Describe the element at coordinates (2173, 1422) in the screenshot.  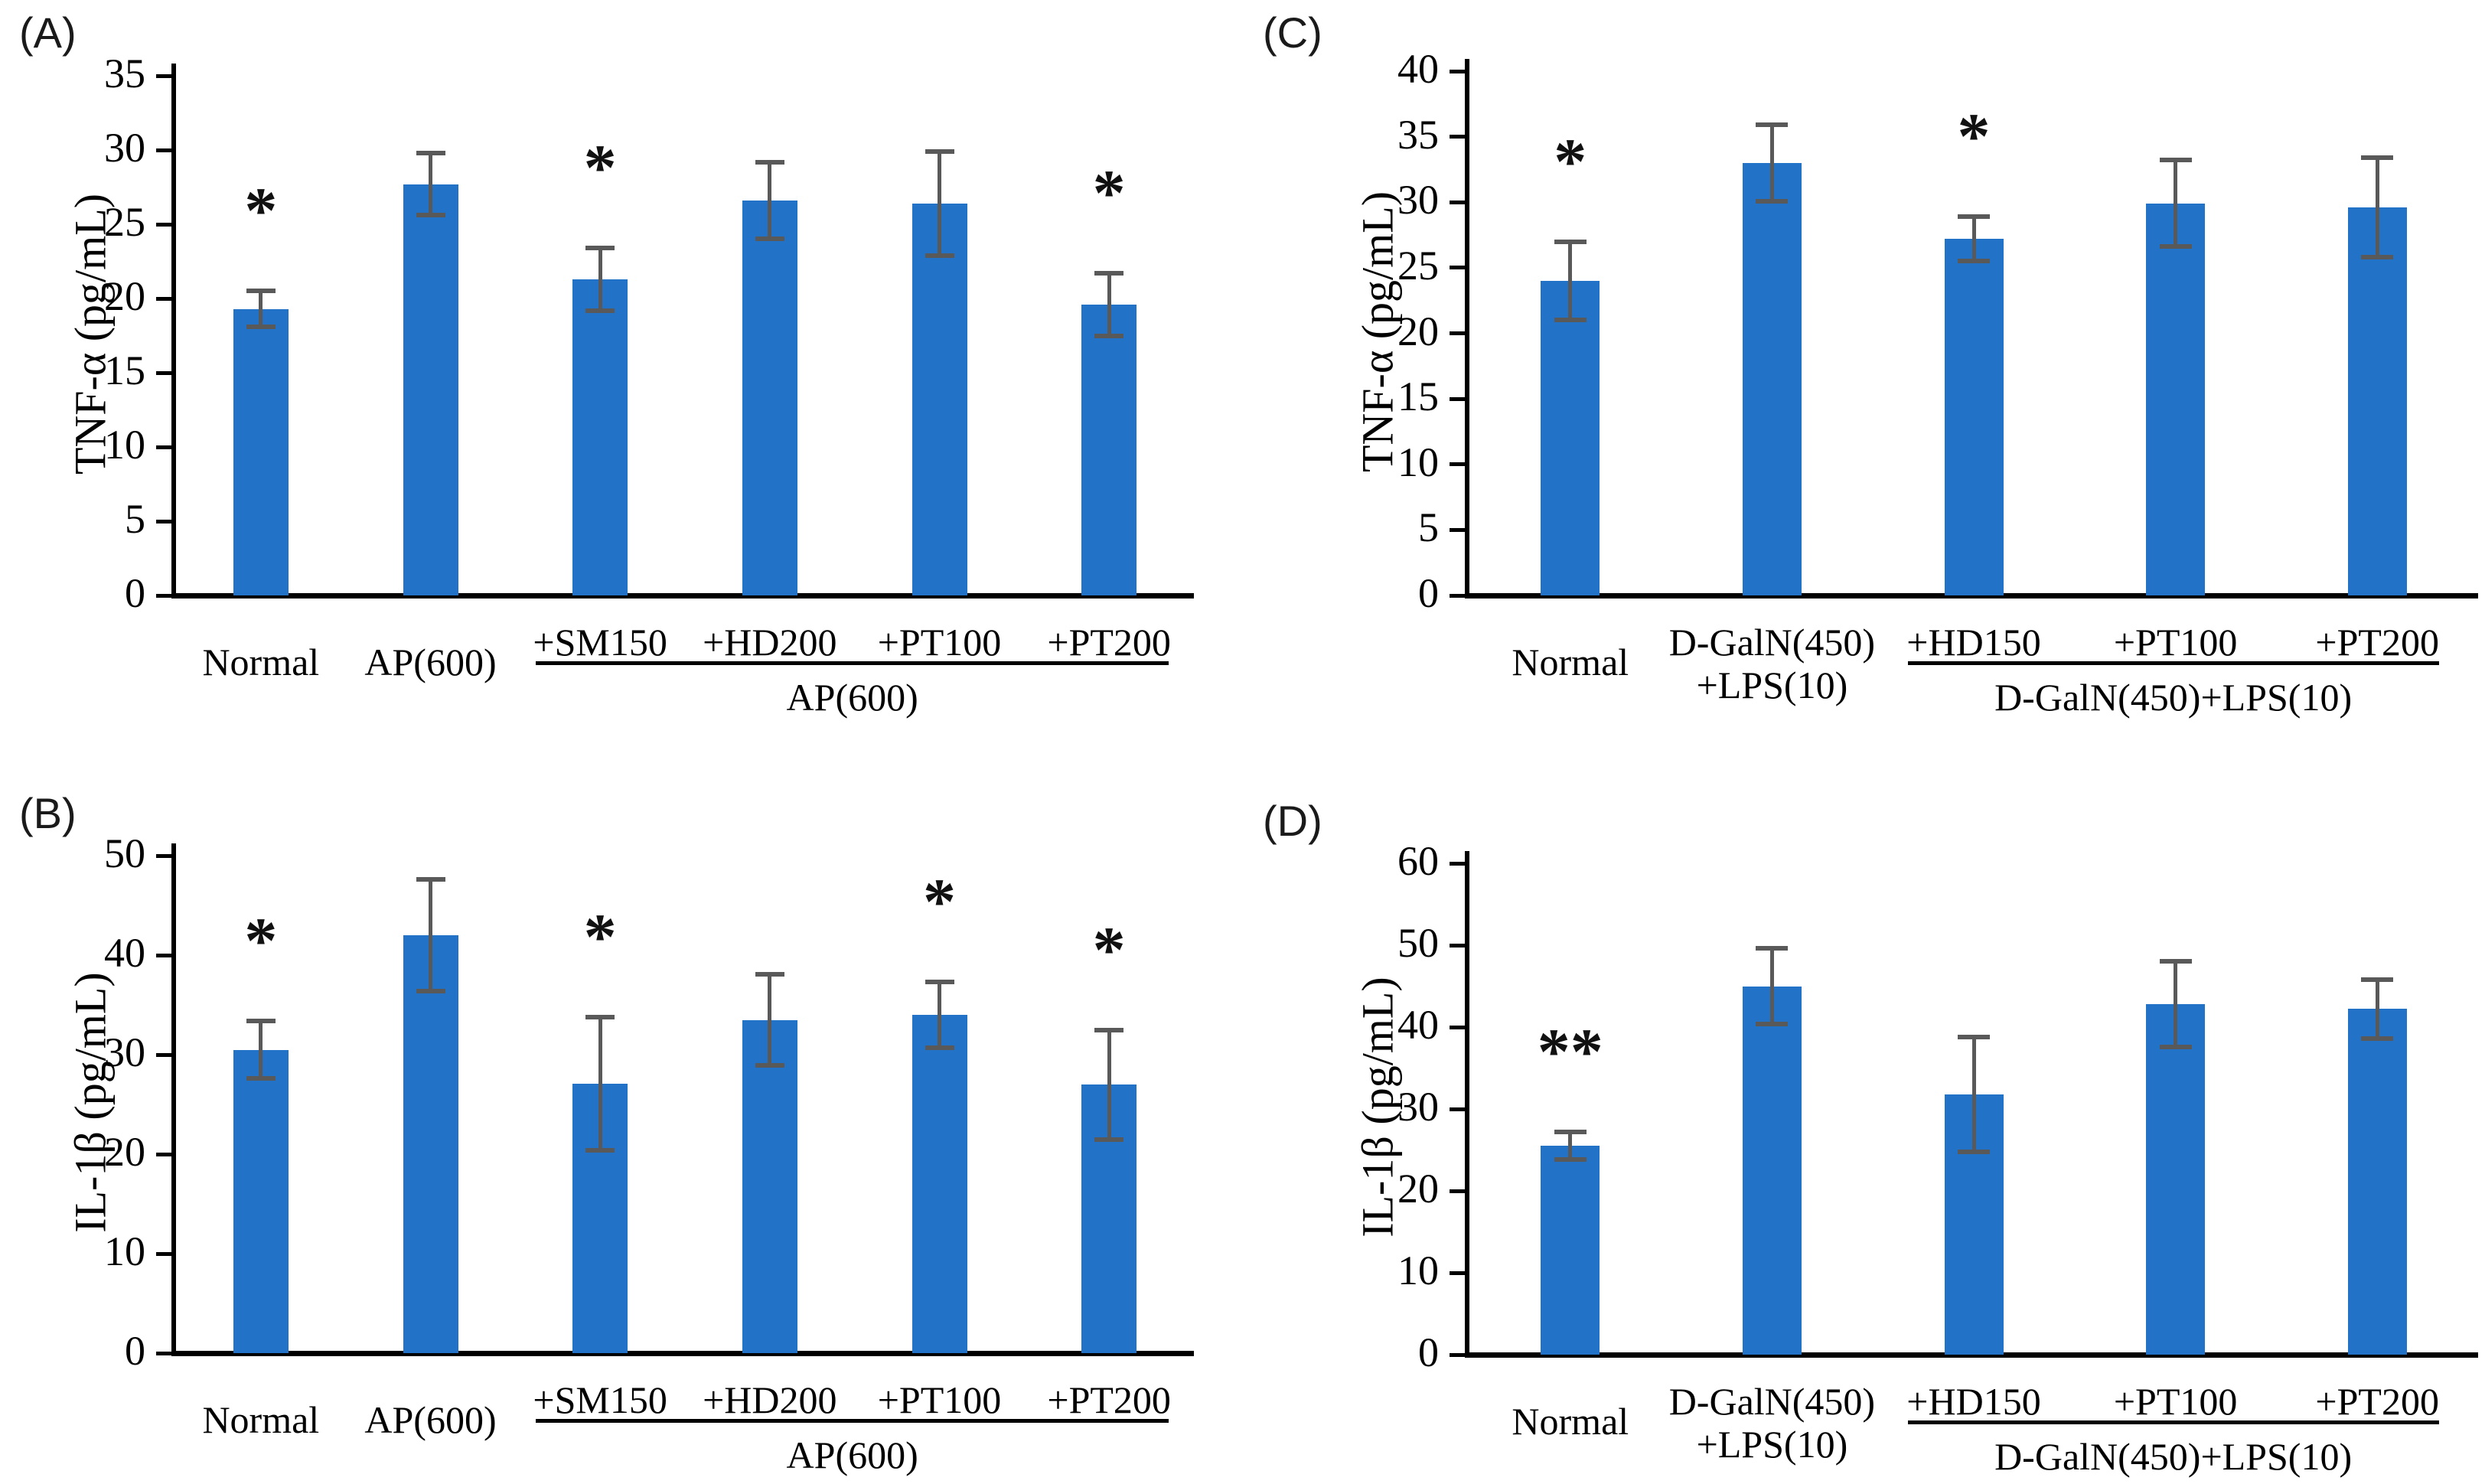
I see `group-bracket-line` at that location.